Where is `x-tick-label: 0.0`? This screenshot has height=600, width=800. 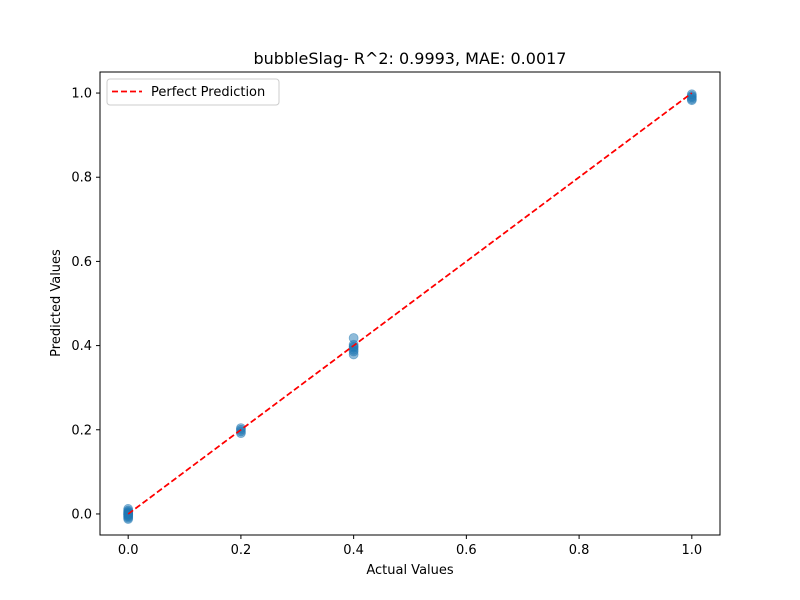 x-tick-label: 0.0 is located at coordinates (128, 550).